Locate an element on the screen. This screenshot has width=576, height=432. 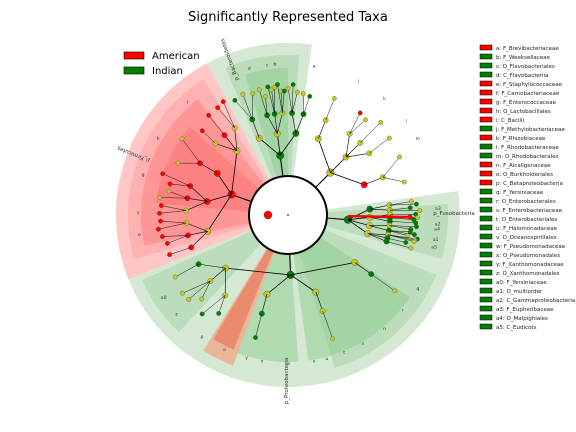
legend-label-american: American is located at coordinates (176, 56).